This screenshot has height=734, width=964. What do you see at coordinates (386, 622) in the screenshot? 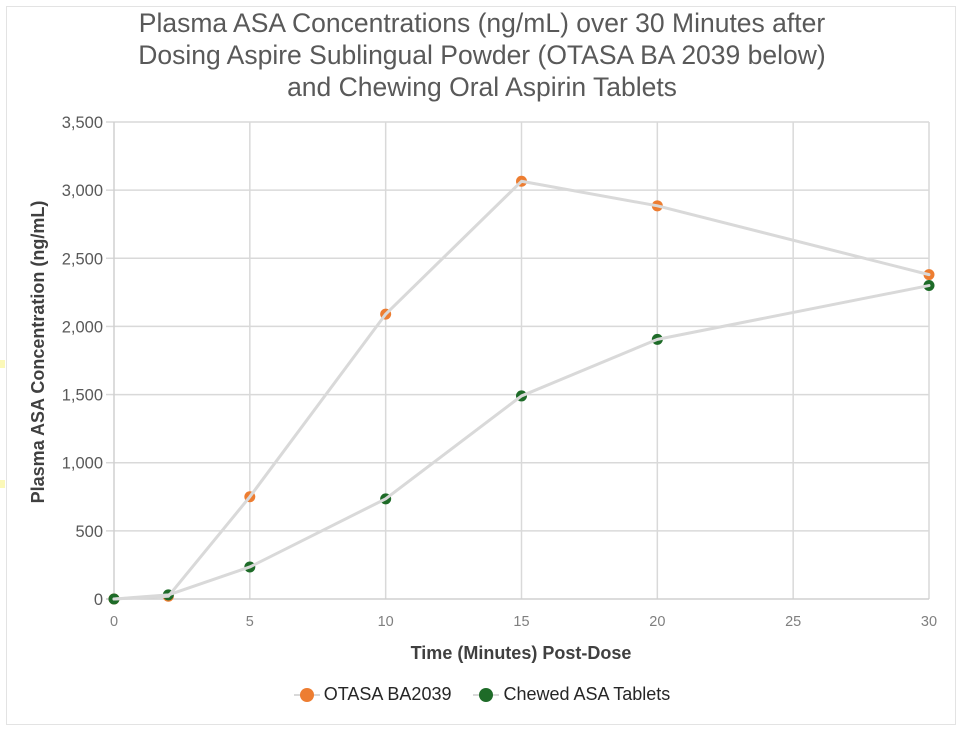
I see `x-tick-label: 10` at bounding box center [386, 622].